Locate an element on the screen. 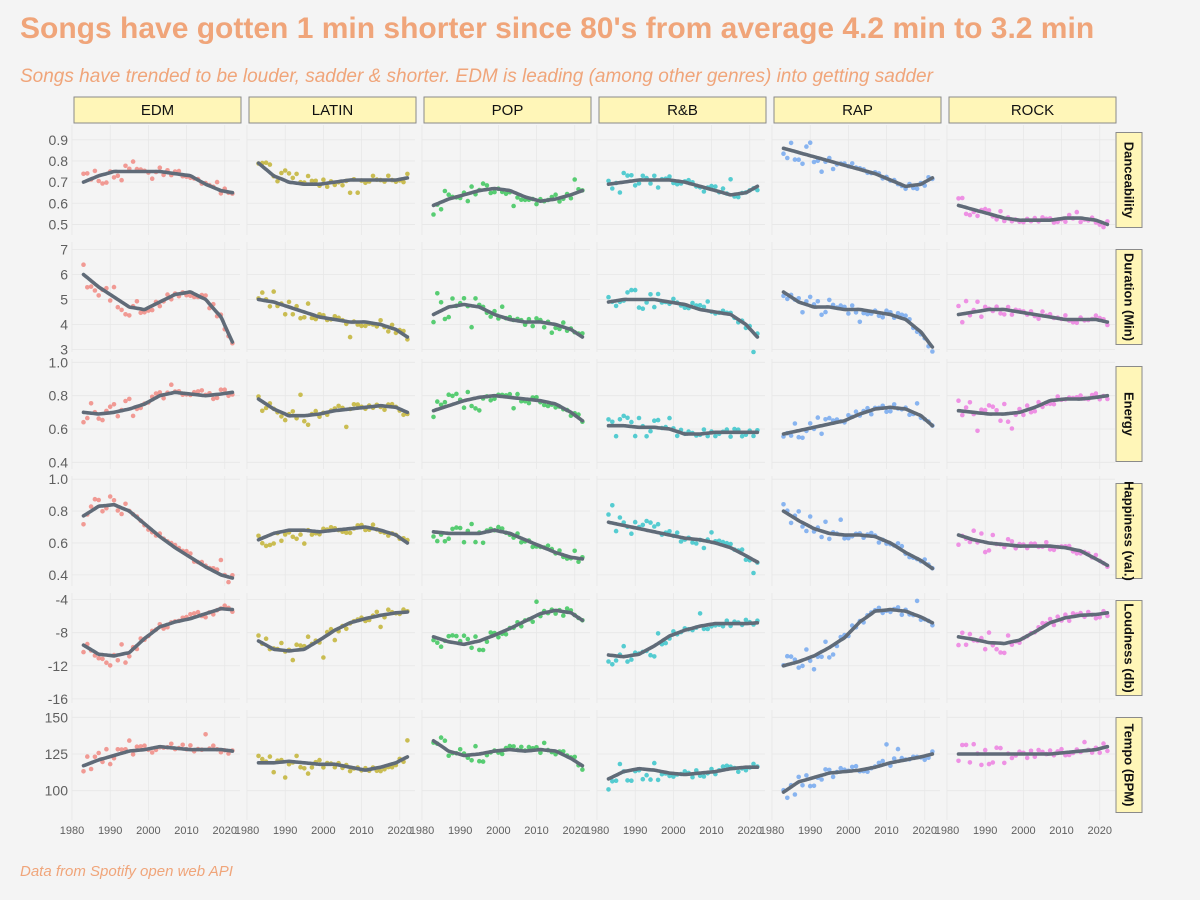  facet-strip-r-b is located at coordinates (682, 110).